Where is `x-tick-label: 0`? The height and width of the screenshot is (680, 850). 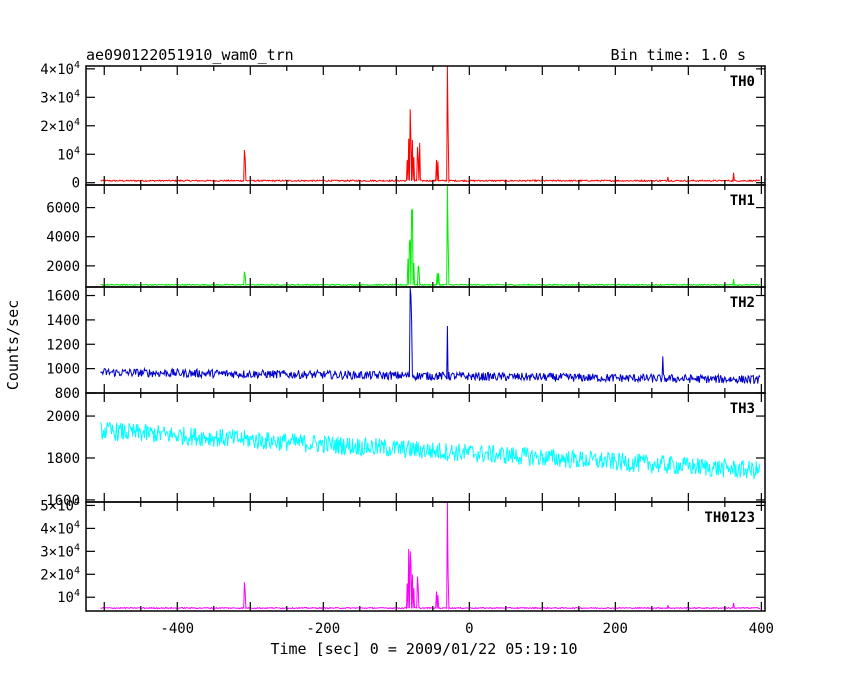
x-tick-label: 0 is located at coordinates (469, 629).